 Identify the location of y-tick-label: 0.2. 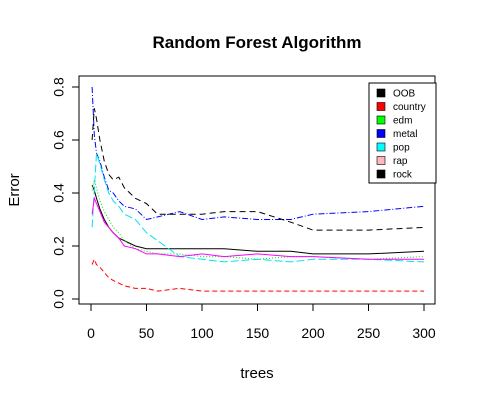
(59, 246).